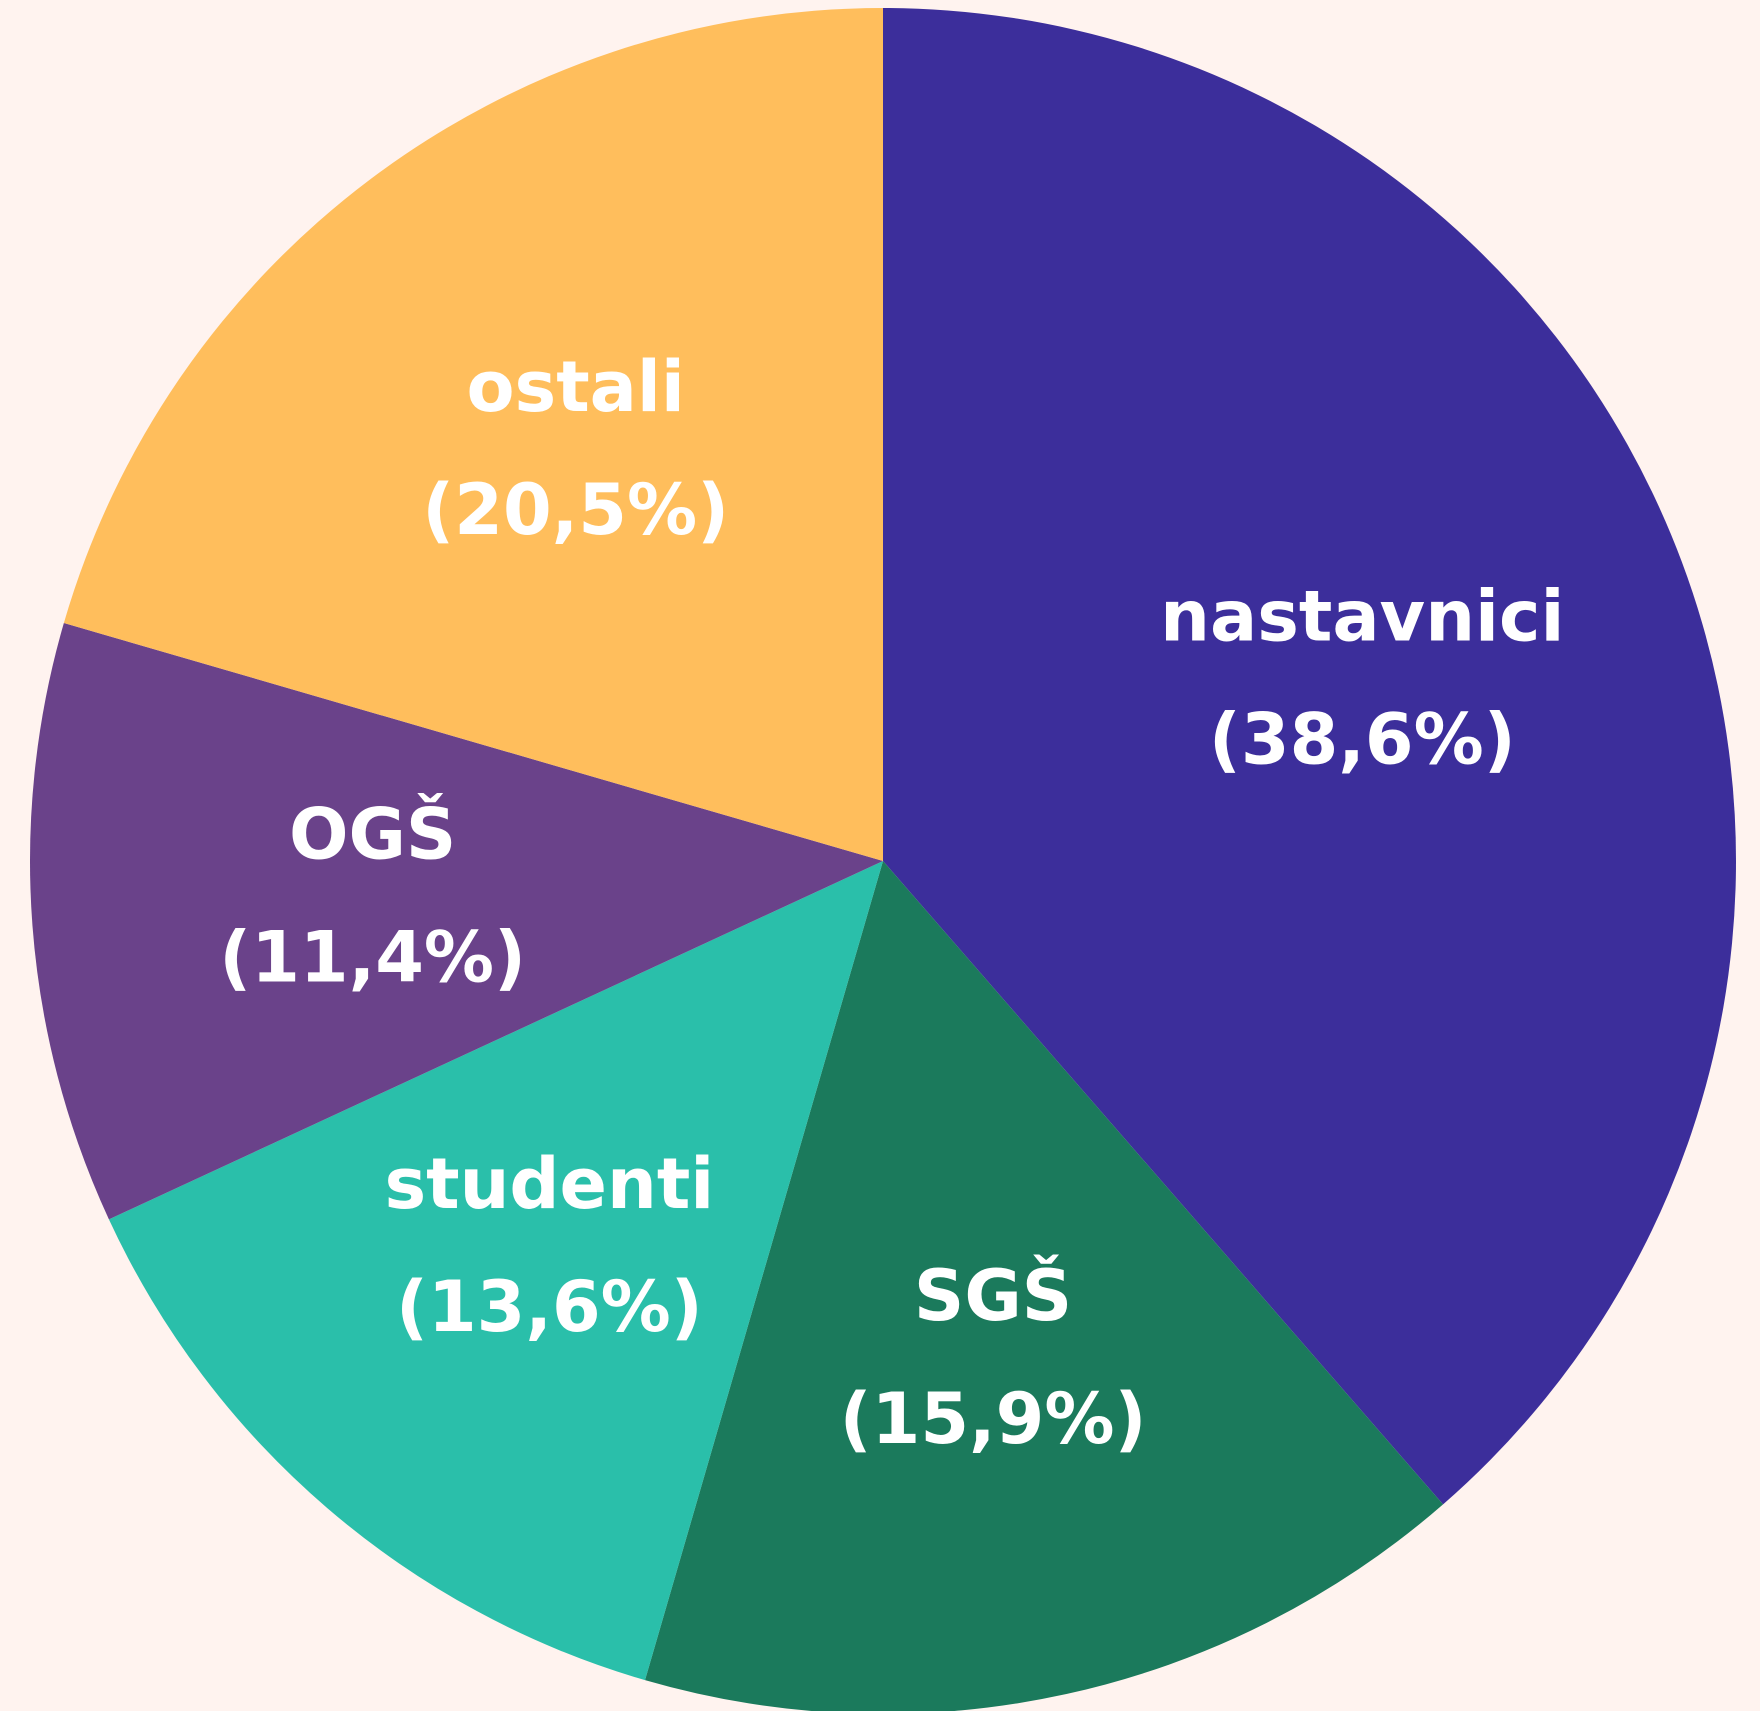 This screenshot has height=1711, width=1760. What do you see at coordinates (549, 1184) in the screenshot?
I see `slice-label: studenti` at bounding box center [549, 1184].